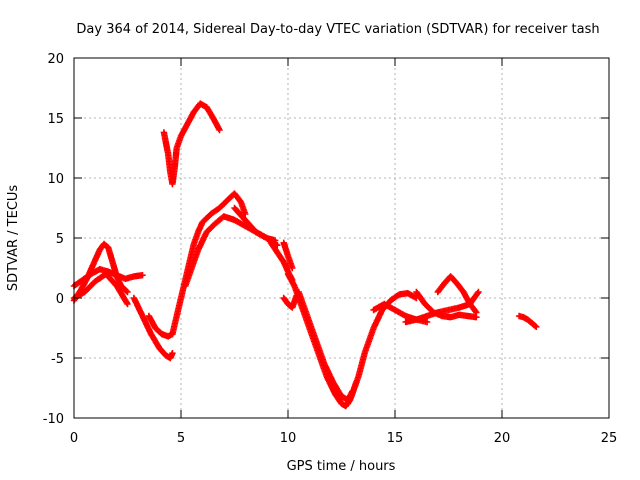  I want to click on y-tick-label: 5, so click(60, 239).